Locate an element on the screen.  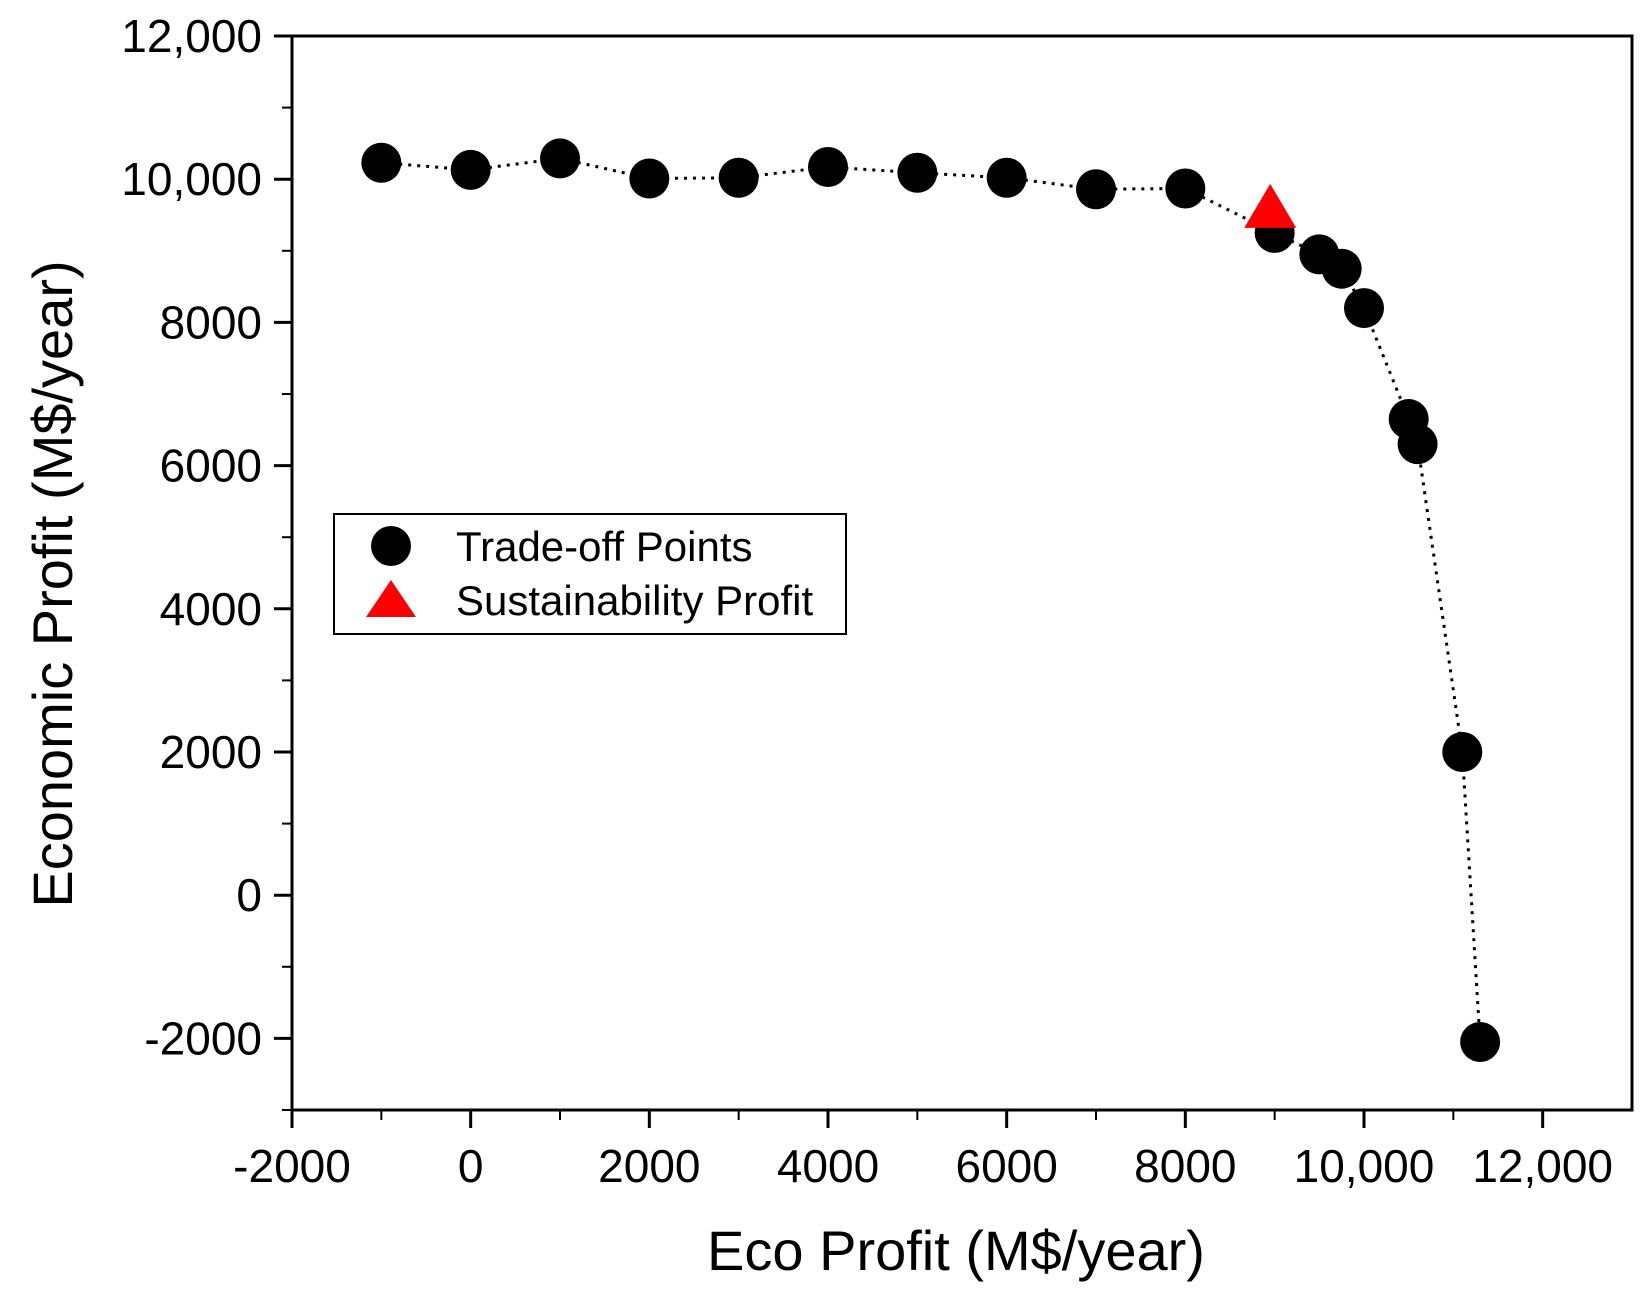
x-tick-label: 12,000 is located at coordinates (1542, 1166).